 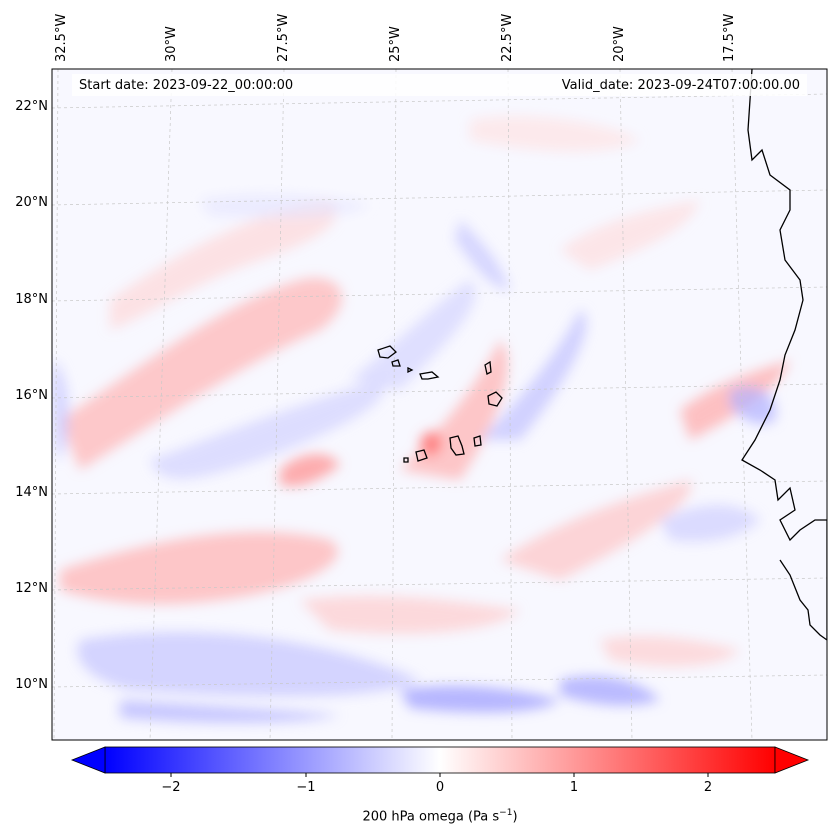 What do you see at coordinates (784, 355) in the screenshot?
I see `coastline-africa` at bounding box center [784, 355].